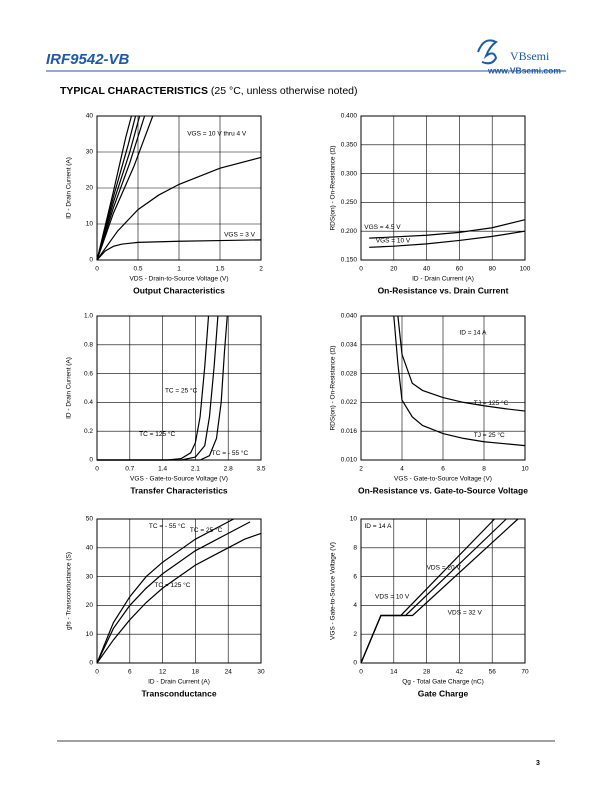  Describe the element at coordinates (88, 402) in the screenshot. I see `y-tick-label: 0.4` at that location.